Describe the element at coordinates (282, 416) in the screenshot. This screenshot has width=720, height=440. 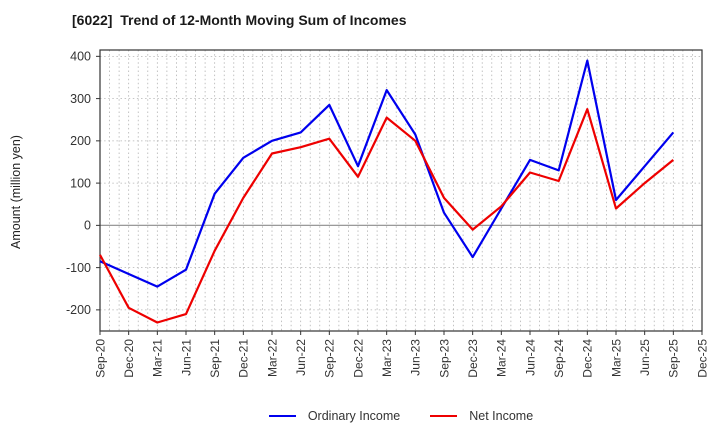
I see `legend-line-ordinary-income` at that location.